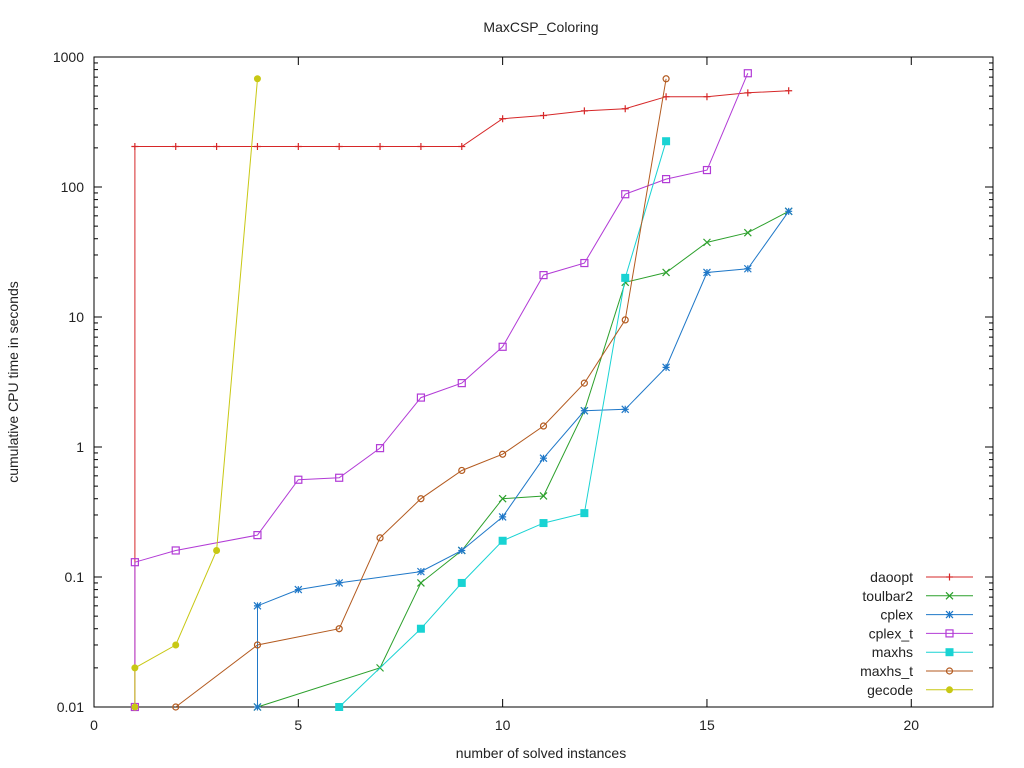 The height and width of the screenshot is (768, 1024). What do you see at coordinates (922, 652) in the screenshot?
I see `legend-item-maxhs: maxhs` at bounding box center [922, 652].